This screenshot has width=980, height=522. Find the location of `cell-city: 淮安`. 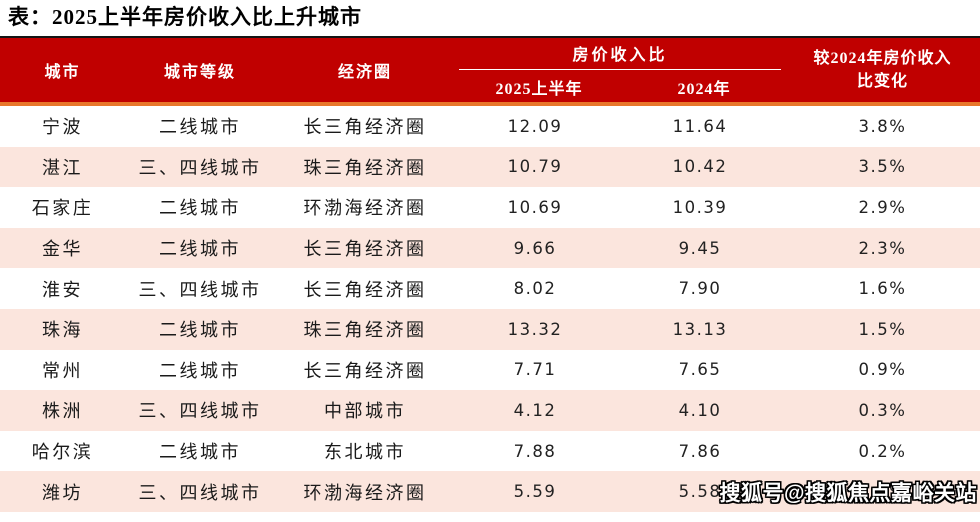

cell-city: 淮安 is located at coordinates (62, 289).